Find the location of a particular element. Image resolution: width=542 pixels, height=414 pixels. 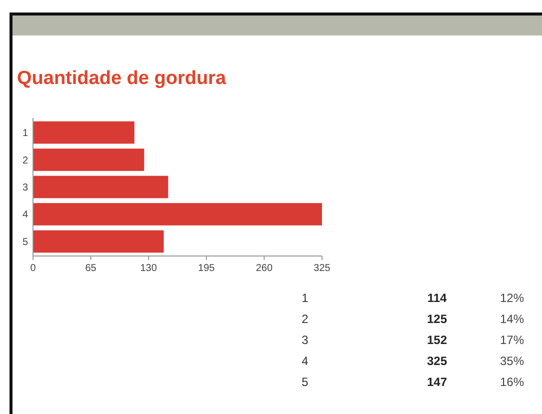

x-tick-label: 0 is located at coordinates (33, 268).